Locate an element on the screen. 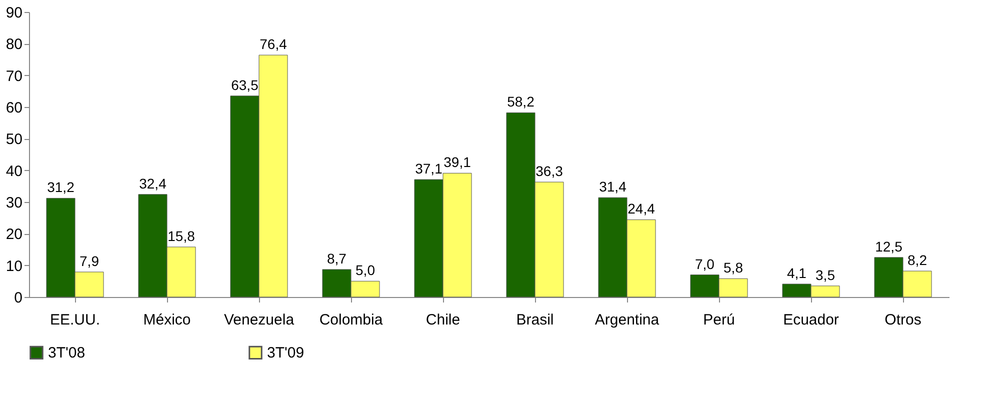 The image size is (995, 406). x-tick-label: Brasil is located at coordinates (535, 320).